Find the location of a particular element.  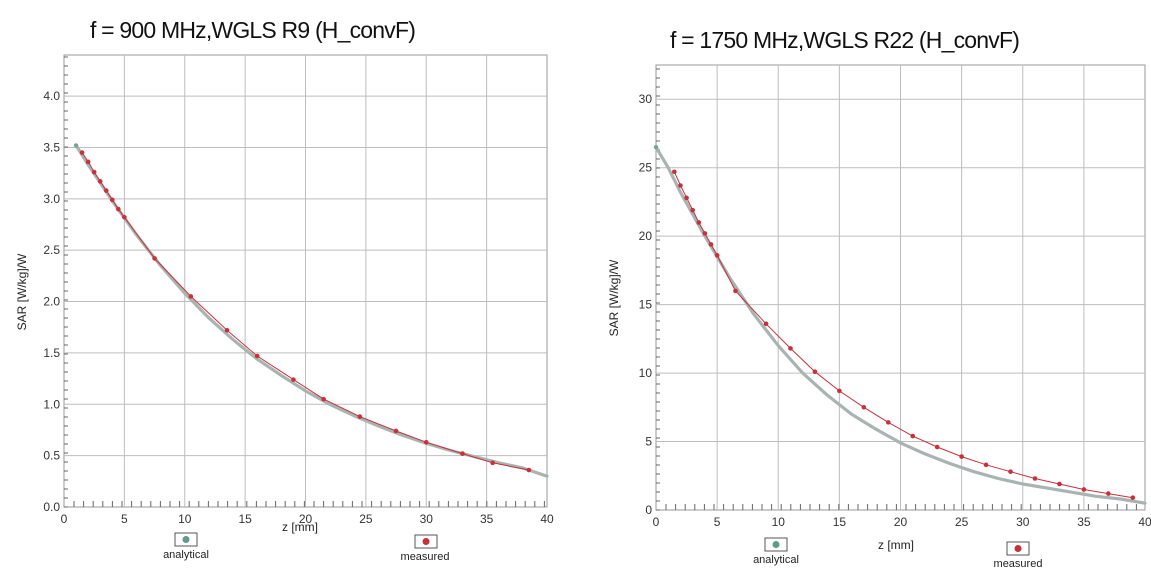

x-tick-label: 5 is located at coordinates (717, 522).